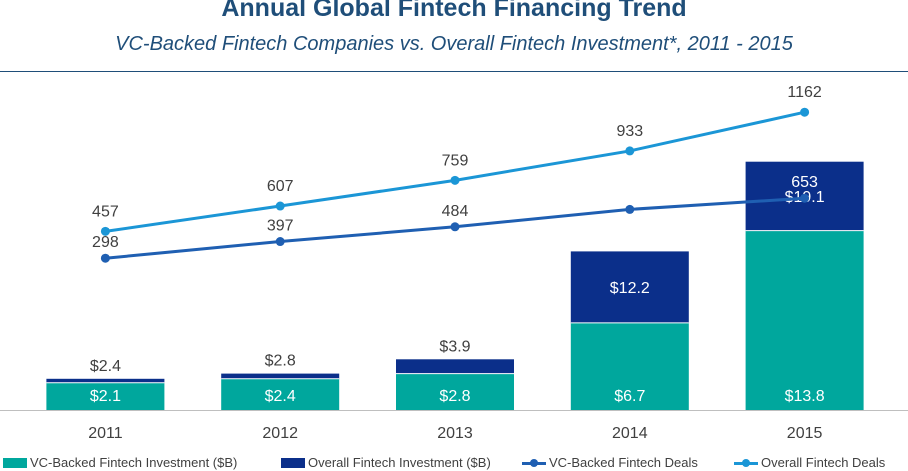 This screenshot has height=471, width=908. I want to click on data-label-overall-investment: $12.2, so click(630, 288).